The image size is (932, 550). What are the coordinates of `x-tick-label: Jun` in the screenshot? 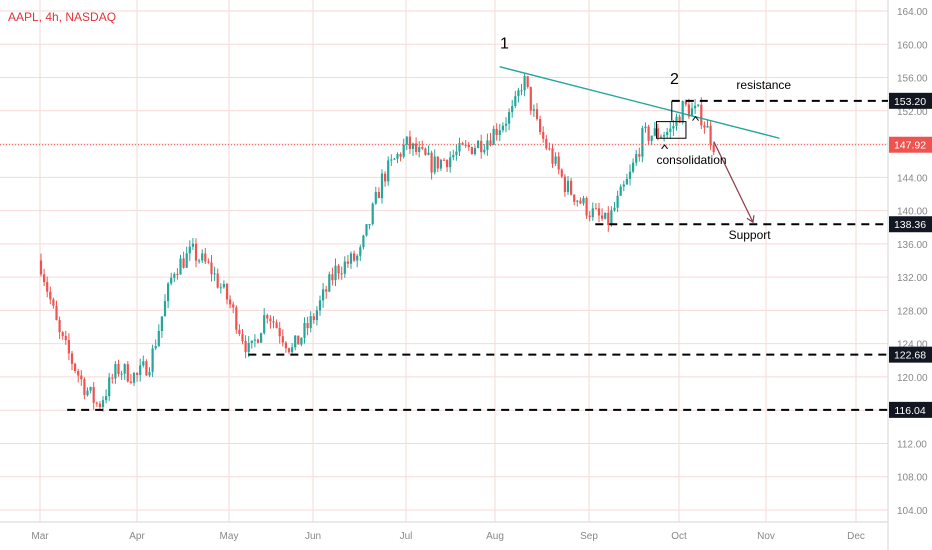 It's located at (313, 536).